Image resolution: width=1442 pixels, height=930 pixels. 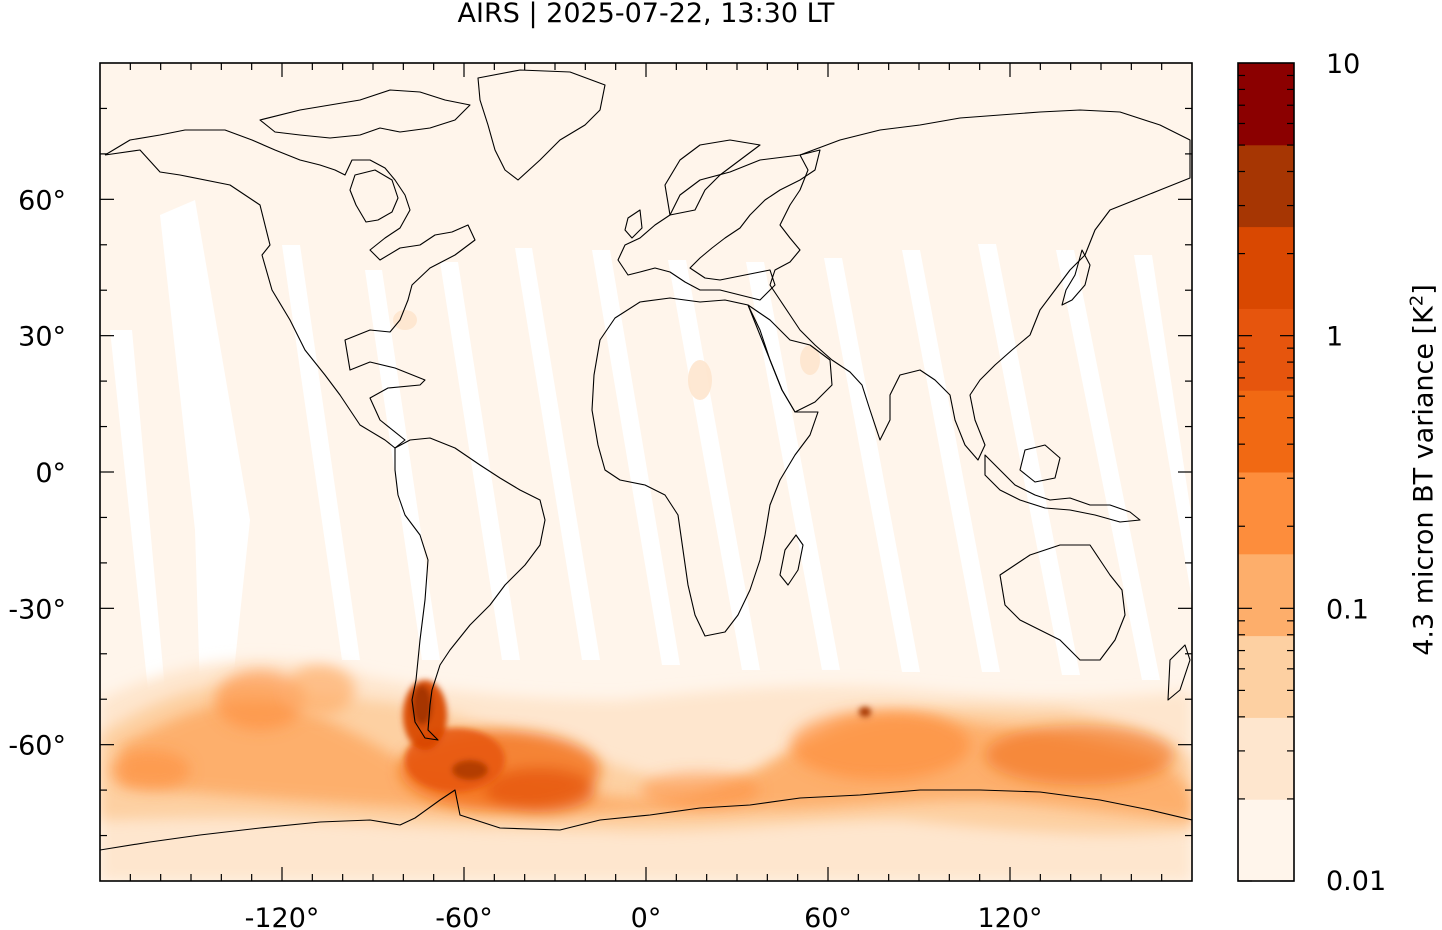 I want to click on coastline-africa, so click(x=705, y=467).